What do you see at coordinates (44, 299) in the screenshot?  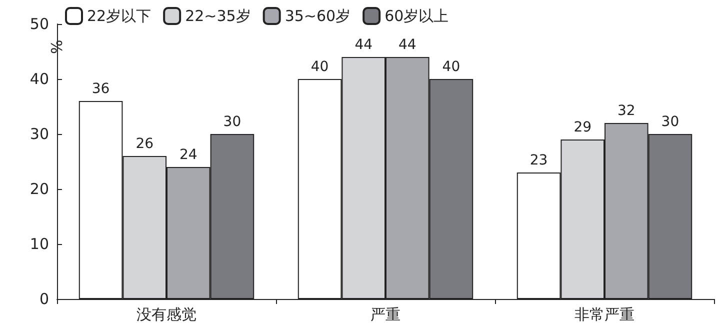 I see `y-tick-label: 0` at bounding box center [44, 299].